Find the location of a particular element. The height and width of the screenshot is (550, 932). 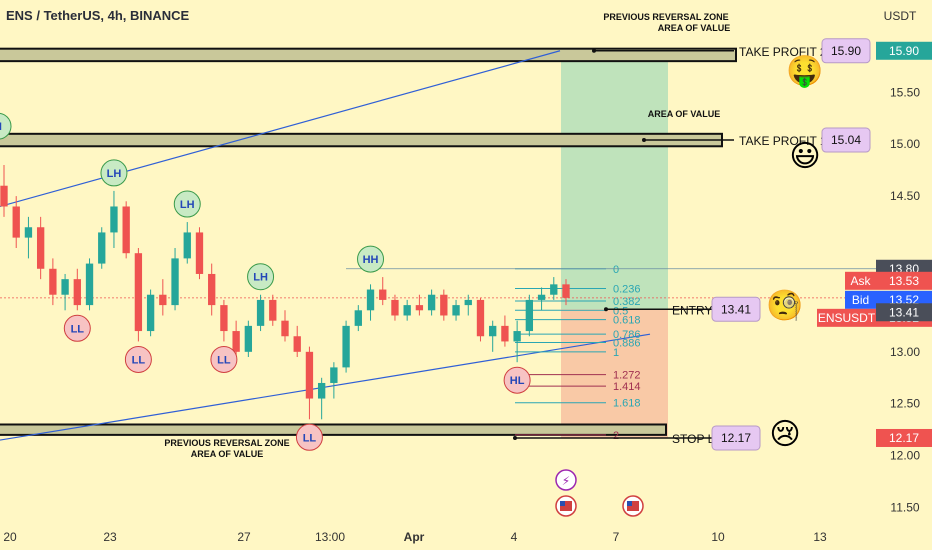

annotation-take-profit-2: TAKE PROFIT 2 15.90 🤑 is located at coordinates (731, 63).